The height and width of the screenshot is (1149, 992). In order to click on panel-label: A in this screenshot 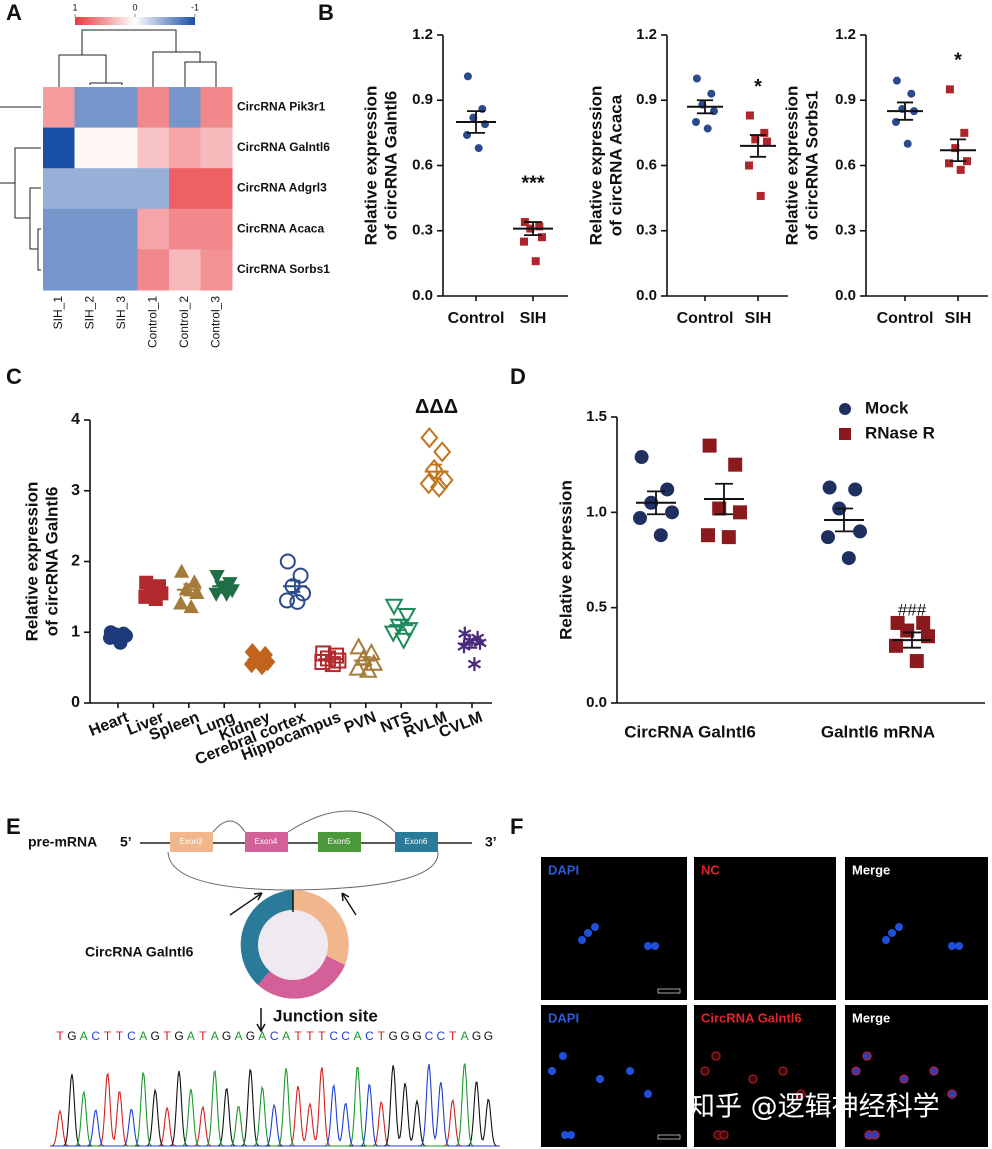, I will do `click(14, 12)`.